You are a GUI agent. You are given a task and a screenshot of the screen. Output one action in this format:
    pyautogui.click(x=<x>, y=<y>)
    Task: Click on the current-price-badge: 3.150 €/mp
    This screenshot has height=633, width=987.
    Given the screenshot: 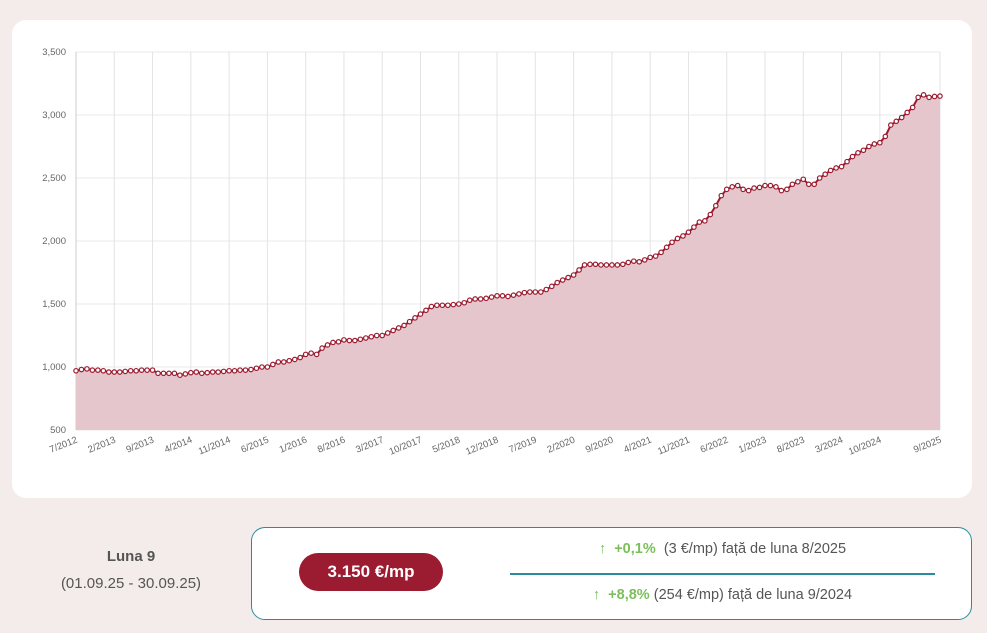 What is the action you would take?
    pyautogui.click(x=371, y=572)
    